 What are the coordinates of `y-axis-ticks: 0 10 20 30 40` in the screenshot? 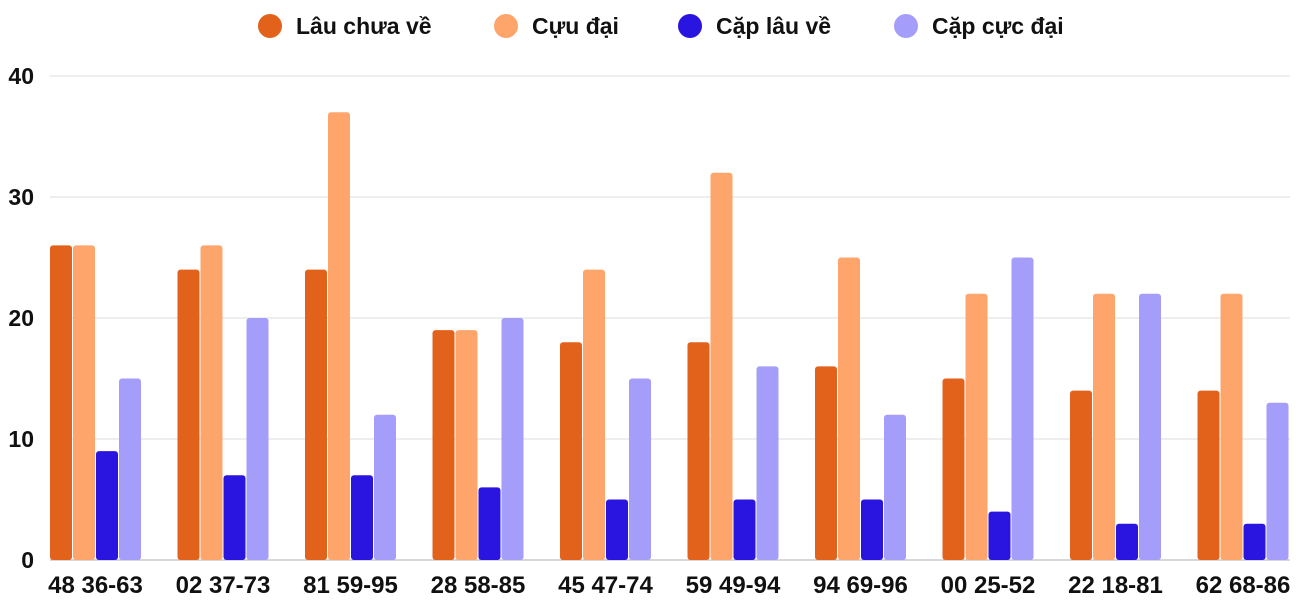 It's located at (21, 318).